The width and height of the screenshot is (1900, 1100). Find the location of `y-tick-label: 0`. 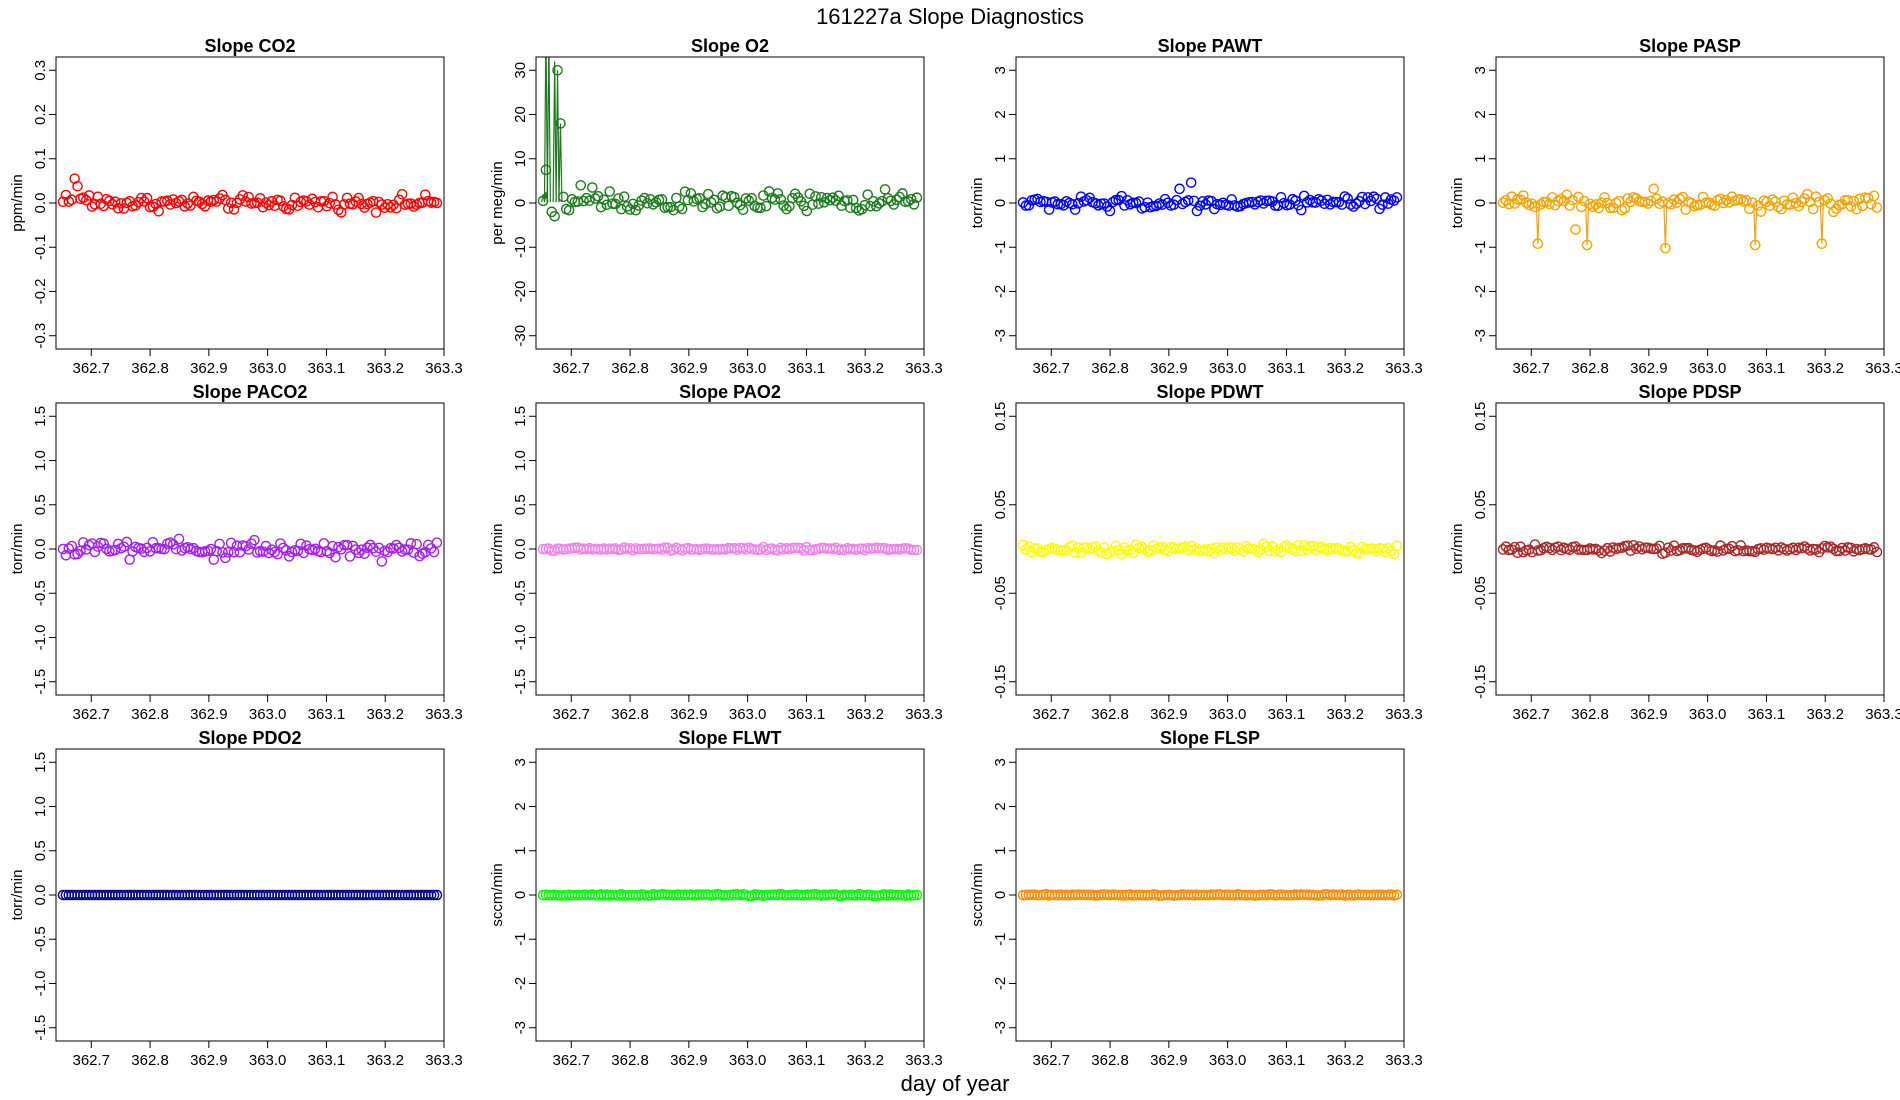

y-tick-label: 0 is located at coordinates (520, 203).